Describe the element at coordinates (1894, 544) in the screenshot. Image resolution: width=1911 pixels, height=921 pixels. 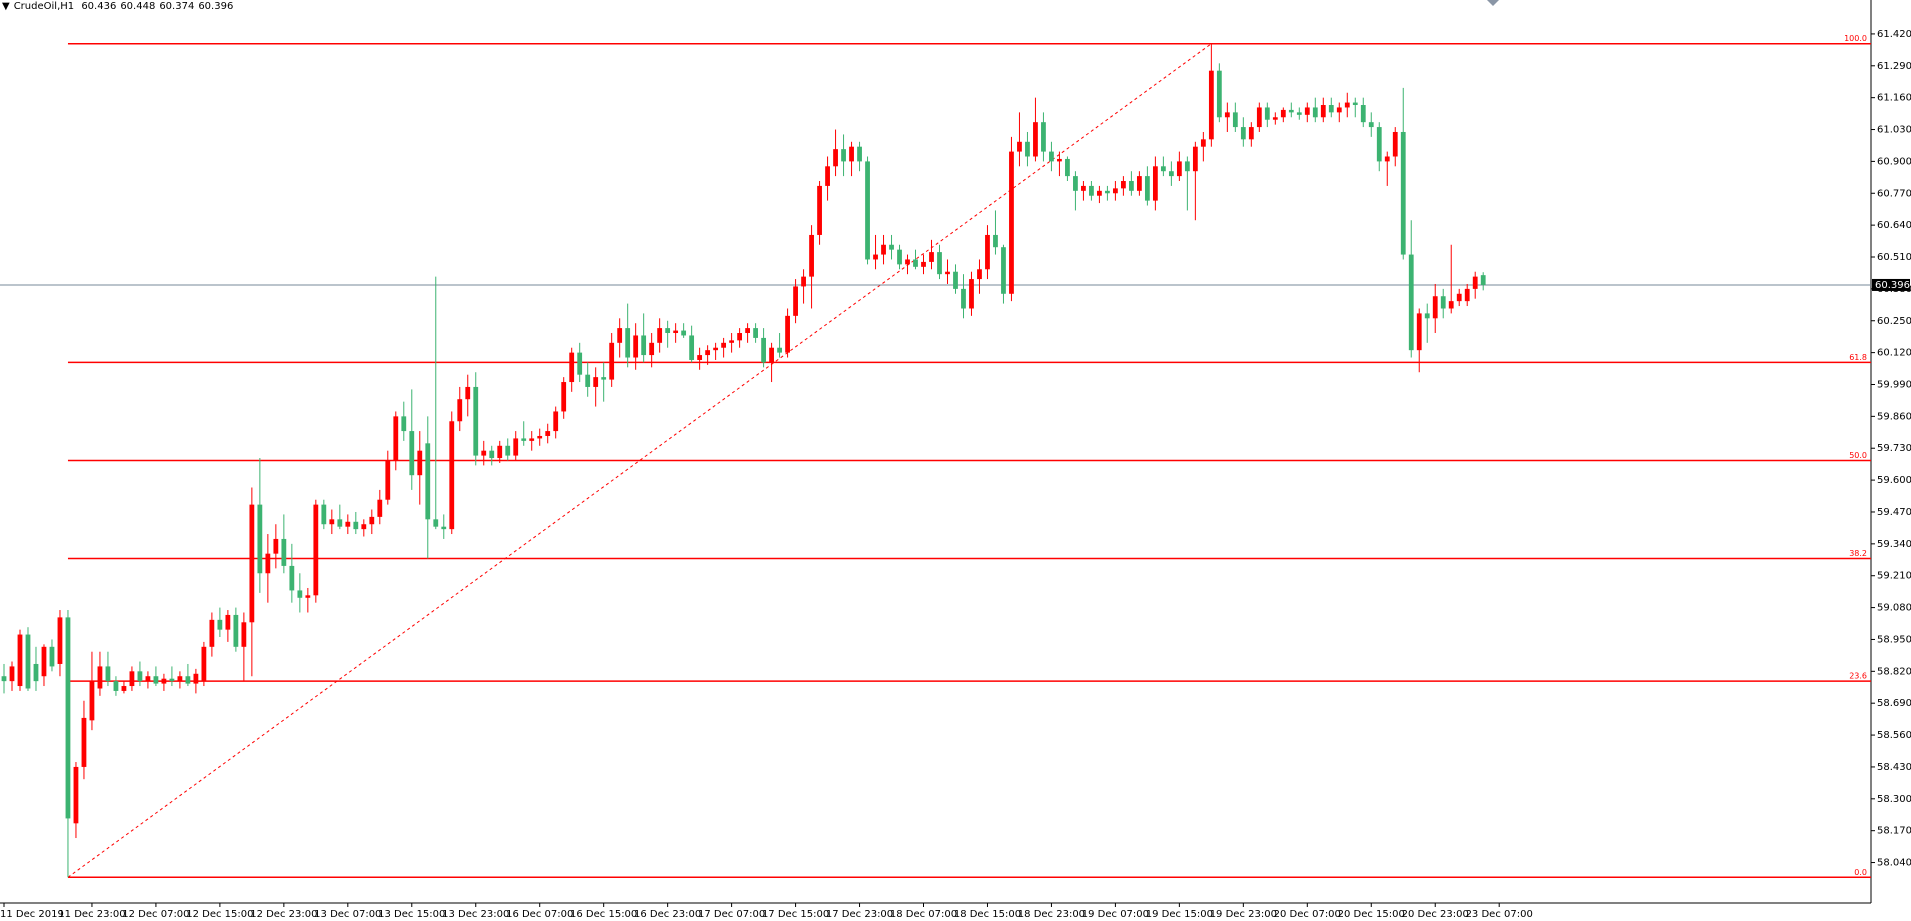
I see `y-tick-label: 59.340` at that location.